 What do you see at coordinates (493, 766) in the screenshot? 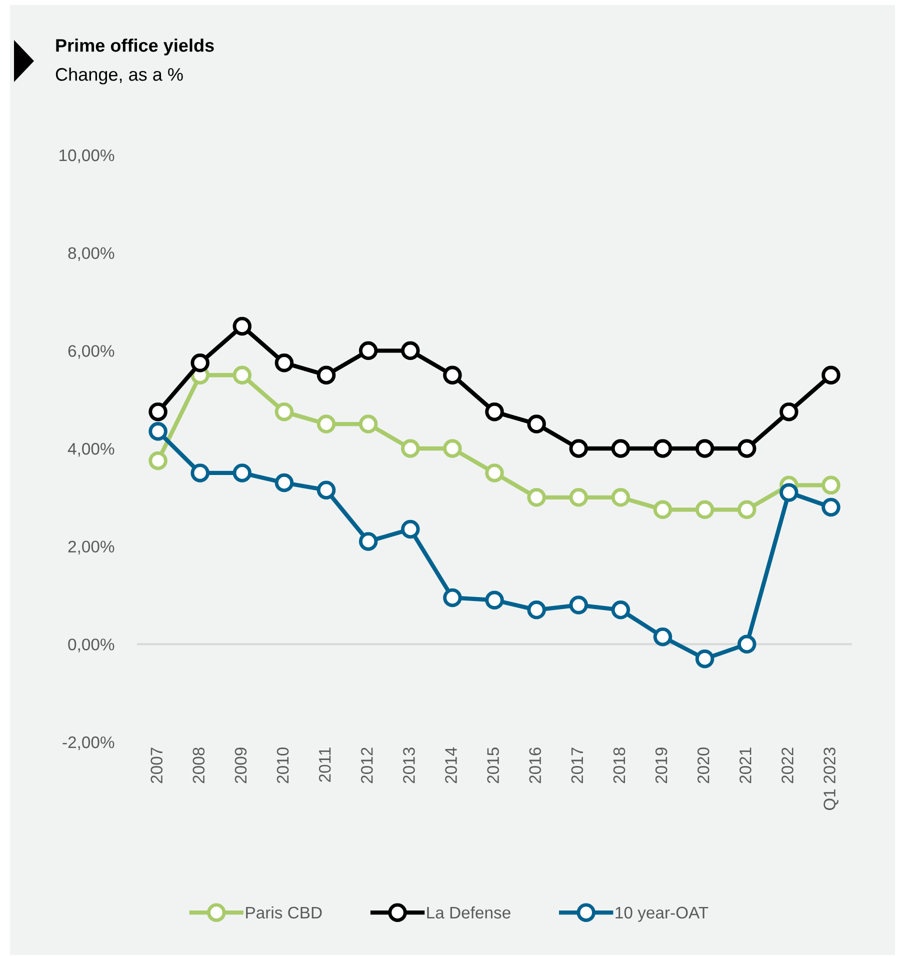
I see `x-tick-label: 2015` at bounding box center [493, 766].